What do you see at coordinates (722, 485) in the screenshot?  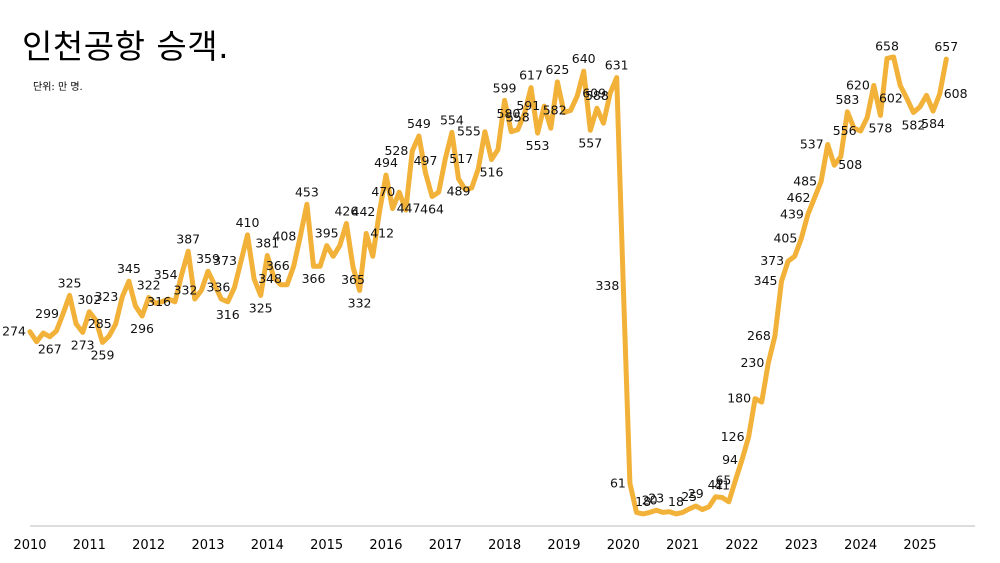 I see `data-label: 41` at bounding box center [722, 485].